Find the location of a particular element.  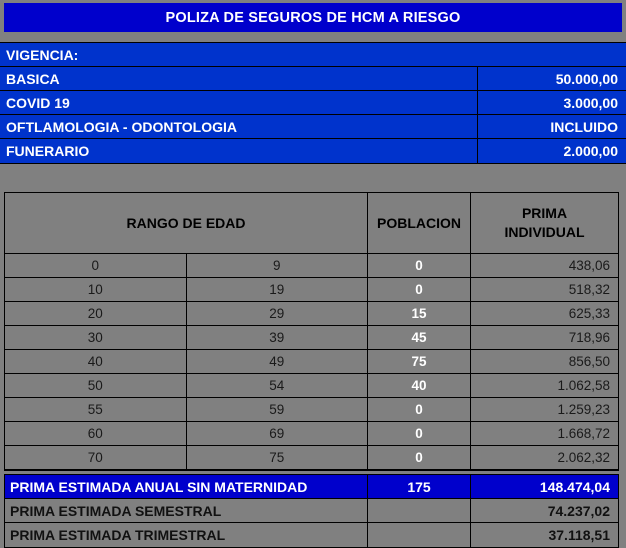

cell-age-to: 59 is located at coordinates (277, 409).